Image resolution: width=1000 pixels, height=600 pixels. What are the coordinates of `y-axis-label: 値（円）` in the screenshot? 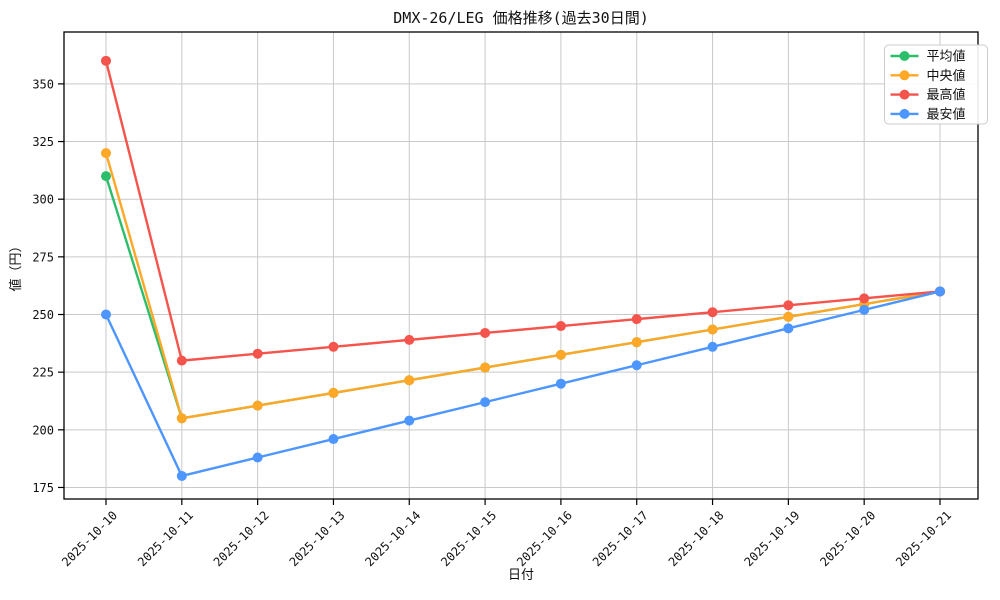 It's located at (16, 265).